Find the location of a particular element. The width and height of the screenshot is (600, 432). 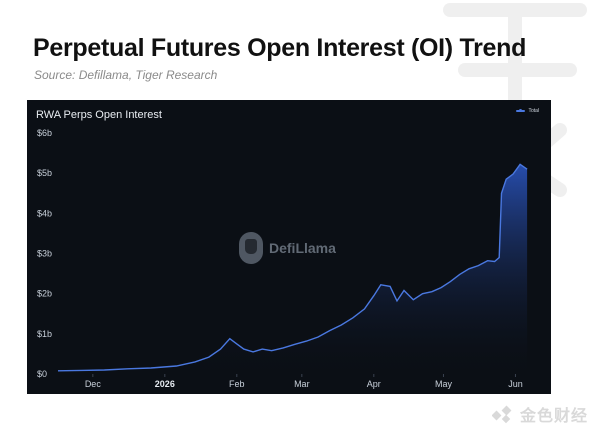

x-tick-label: Feb is located at coordinates (237, 384).